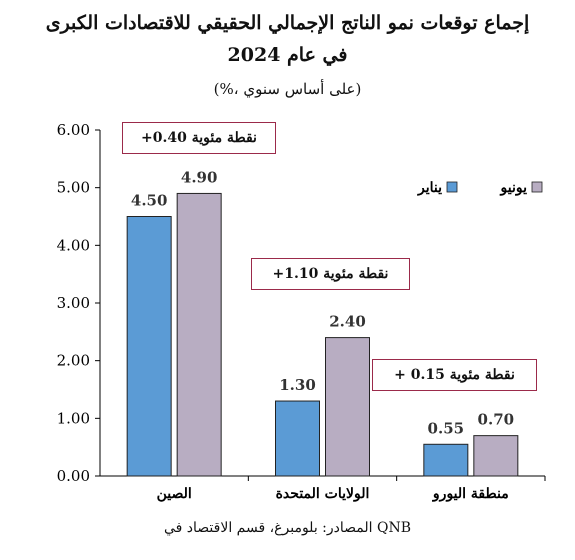 The image size is (575, 560). I want to click on data-label: 2.40, so click(347, 322).